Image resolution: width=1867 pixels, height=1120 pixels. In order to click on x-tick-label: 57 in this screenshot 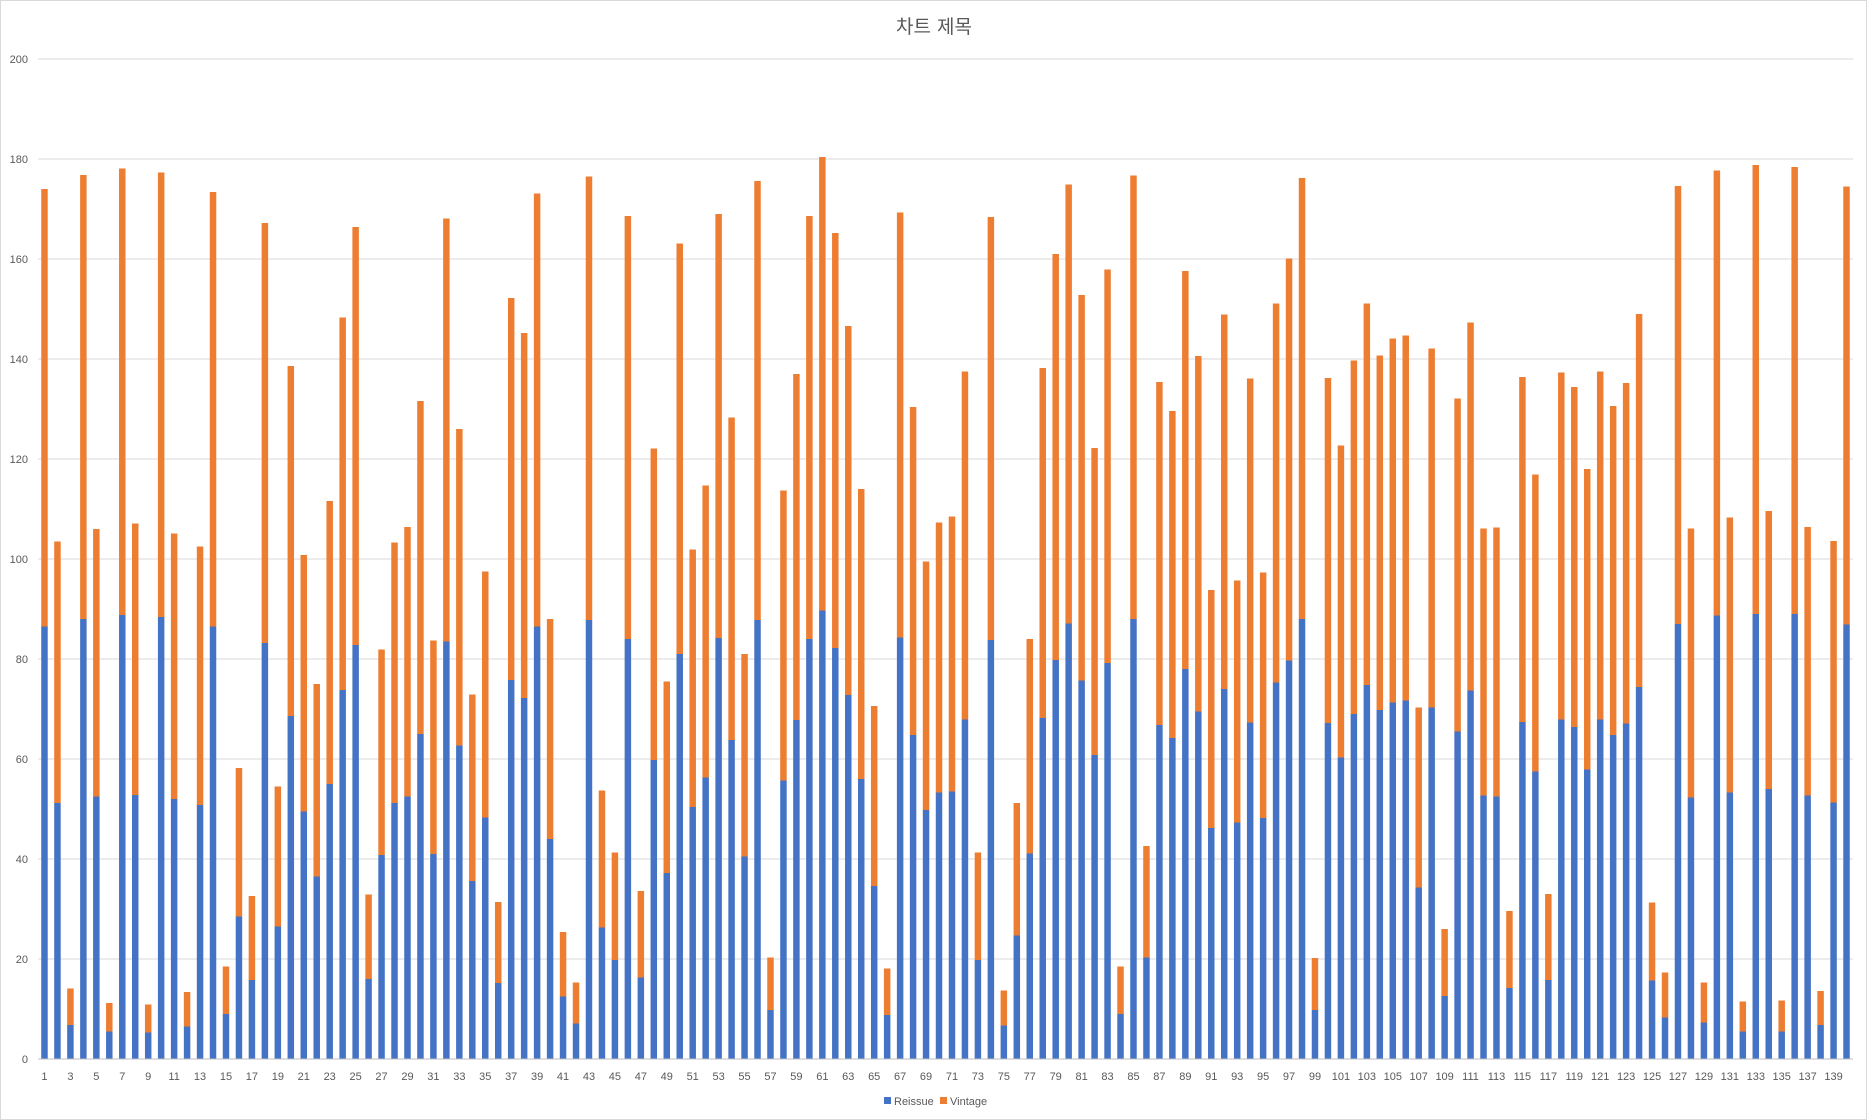, I will do `click(770, 1077)`.